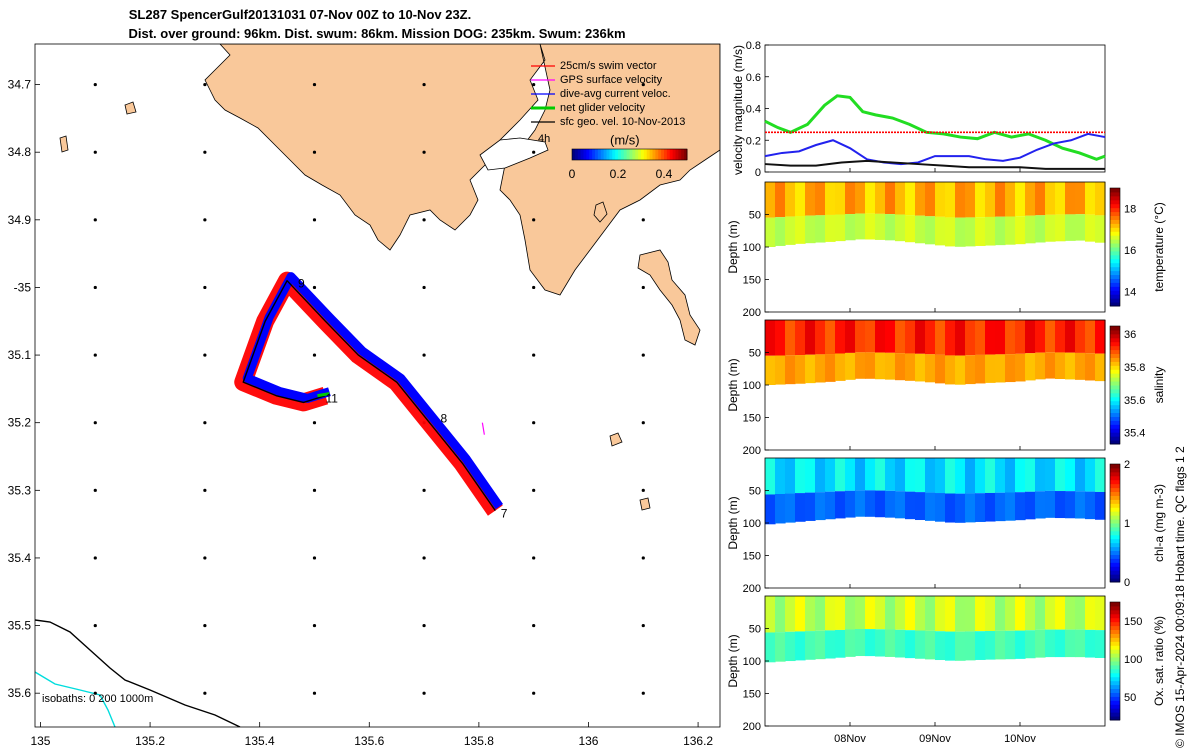 This screenshot has height=750, width=1200. Describe the element at coordinates (669, 297) in the screenshot. I see `land-island-east` at that location.